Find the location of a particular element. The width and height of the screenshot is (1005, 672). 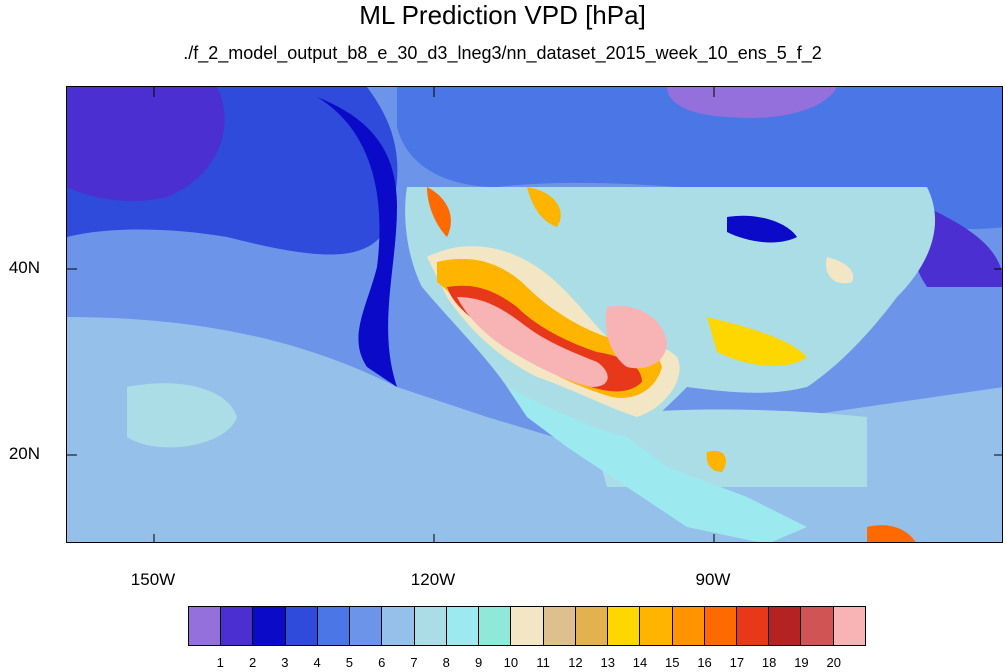

northwest-patch is located at coordinates (439, 212).